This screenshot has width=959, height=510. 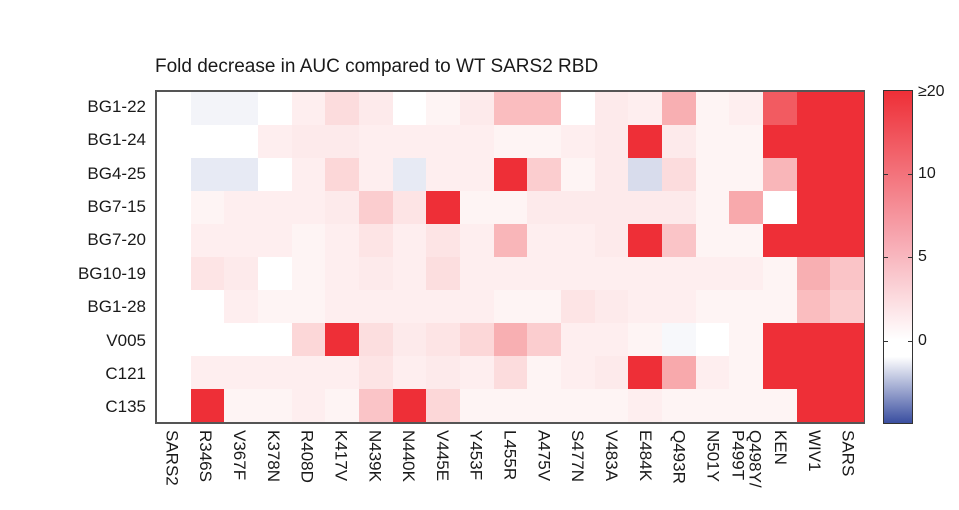 What do you see at coordinates (611, 456) in the screenshot?
I see `column-label: V483A` at bounding box center [611, 456].